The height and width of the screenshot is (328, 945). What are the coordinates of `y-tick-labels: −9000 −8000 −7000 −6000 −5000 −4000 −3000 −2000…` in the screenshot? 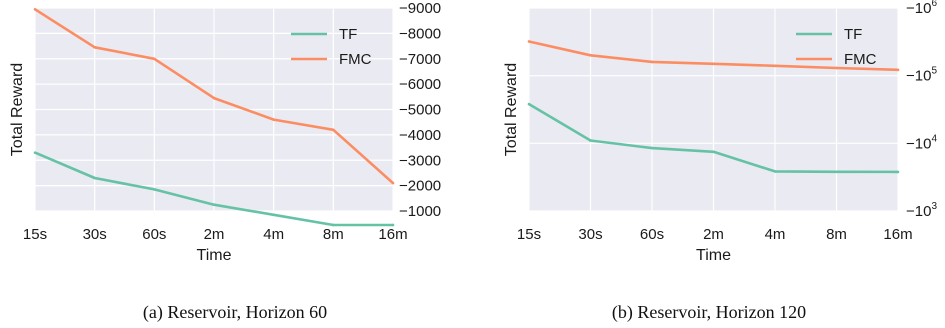 It's located at (420, 110).